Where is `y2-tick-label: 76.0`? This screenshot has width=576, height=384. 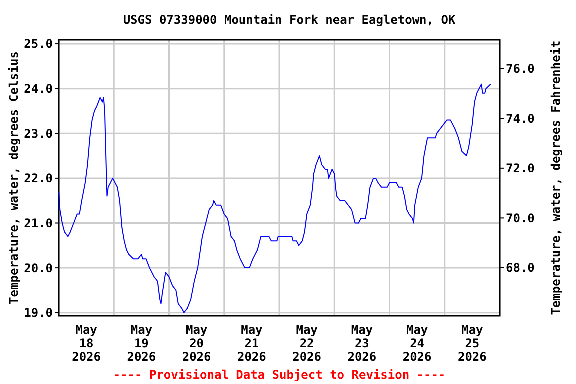 y2-tick-label: 76.0 is located at coordinates (520, 69).